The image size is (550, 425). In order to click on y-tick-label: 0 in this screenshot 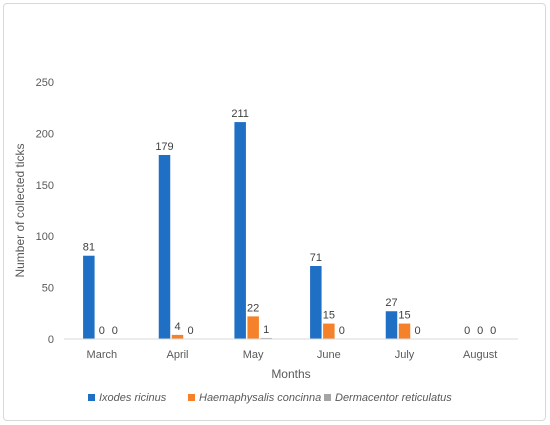, I will do `click(51, 340)`.